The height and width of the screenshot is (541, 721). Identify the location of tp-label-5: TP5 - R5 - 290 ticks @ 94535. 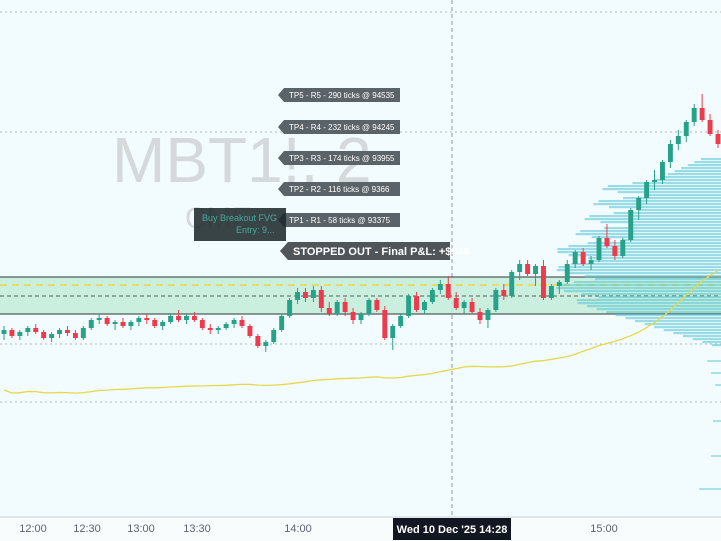
(339, 95).